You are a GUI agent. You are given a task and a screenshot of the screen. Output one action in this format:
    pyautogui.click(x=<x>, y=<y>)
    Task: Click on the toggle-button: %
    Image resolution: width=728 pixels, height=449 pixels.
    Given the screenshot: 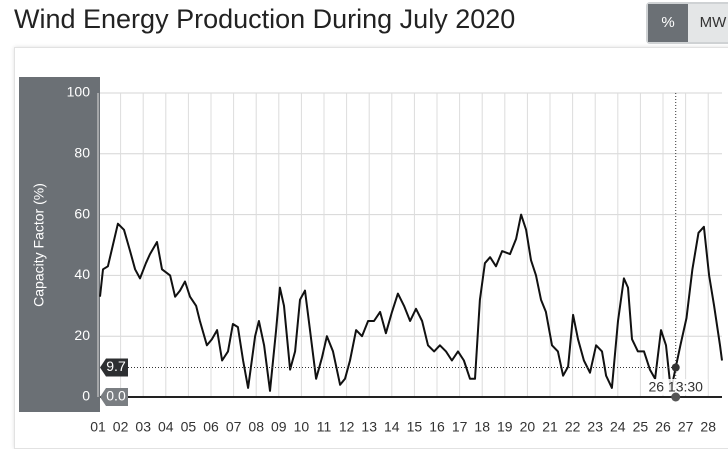 What is the action you would take?
    pyautogui.click(x=668, y=23)
    